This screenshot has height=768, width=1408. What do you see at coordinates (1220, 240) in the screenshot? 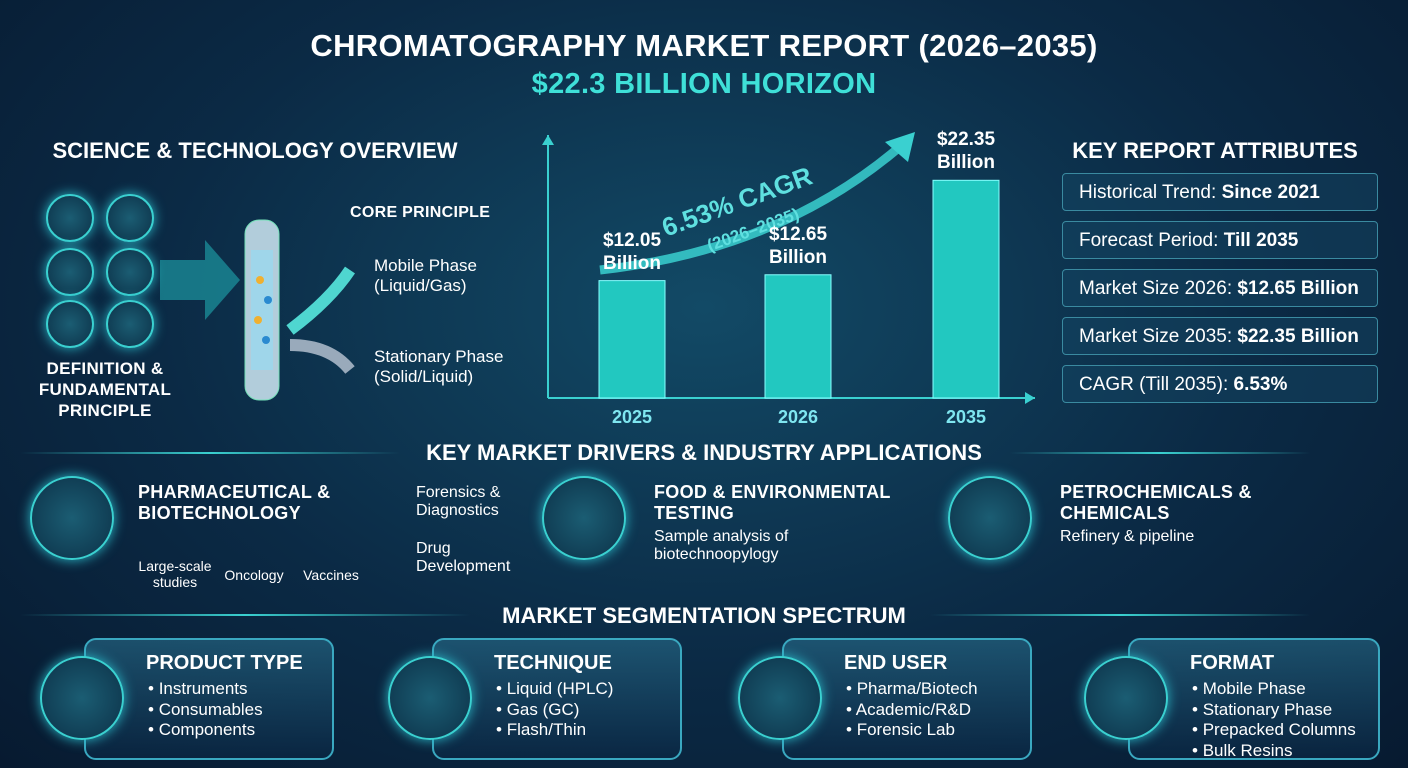
I see `attribute-row: Forecast Period: Till 2035` at bounding box center [1220, 240].